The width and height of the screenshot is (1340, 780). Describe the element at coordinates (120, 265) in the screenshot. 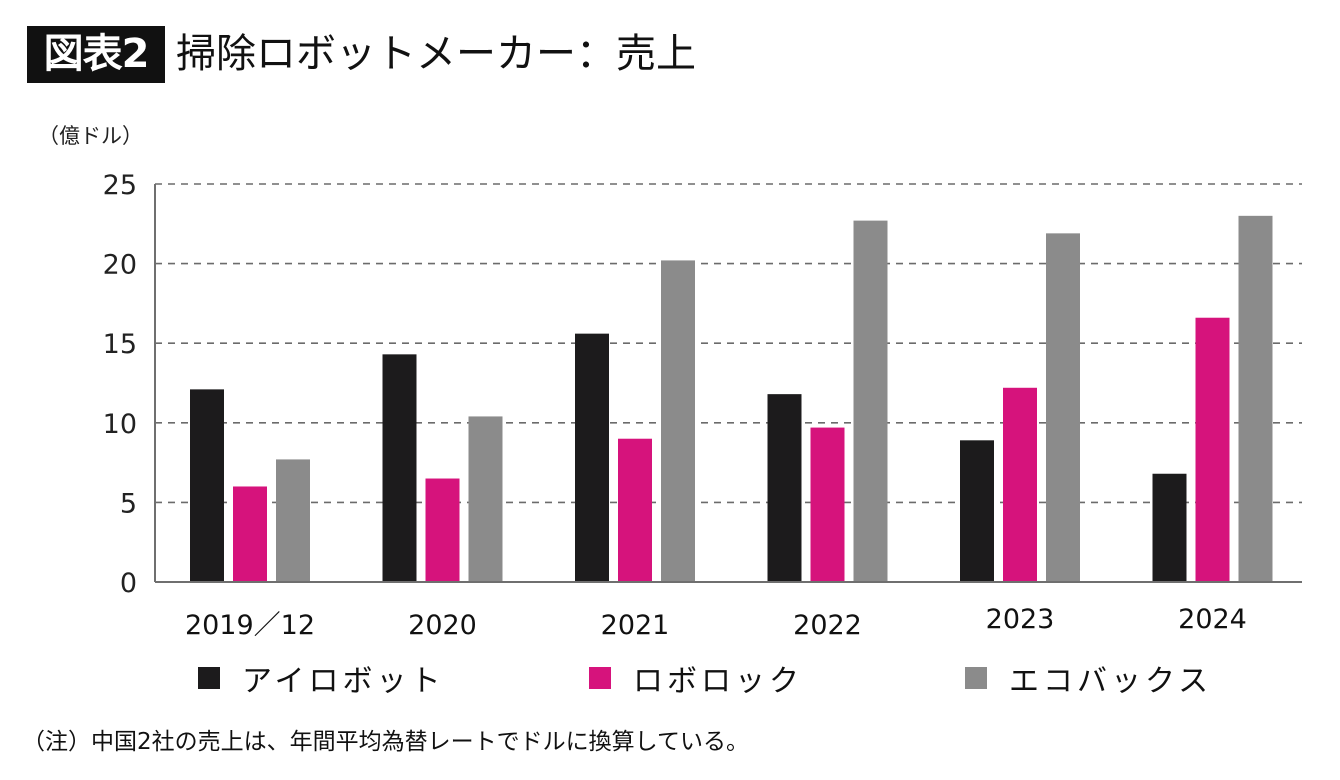

I see `y-tick-label: 20` at that location.